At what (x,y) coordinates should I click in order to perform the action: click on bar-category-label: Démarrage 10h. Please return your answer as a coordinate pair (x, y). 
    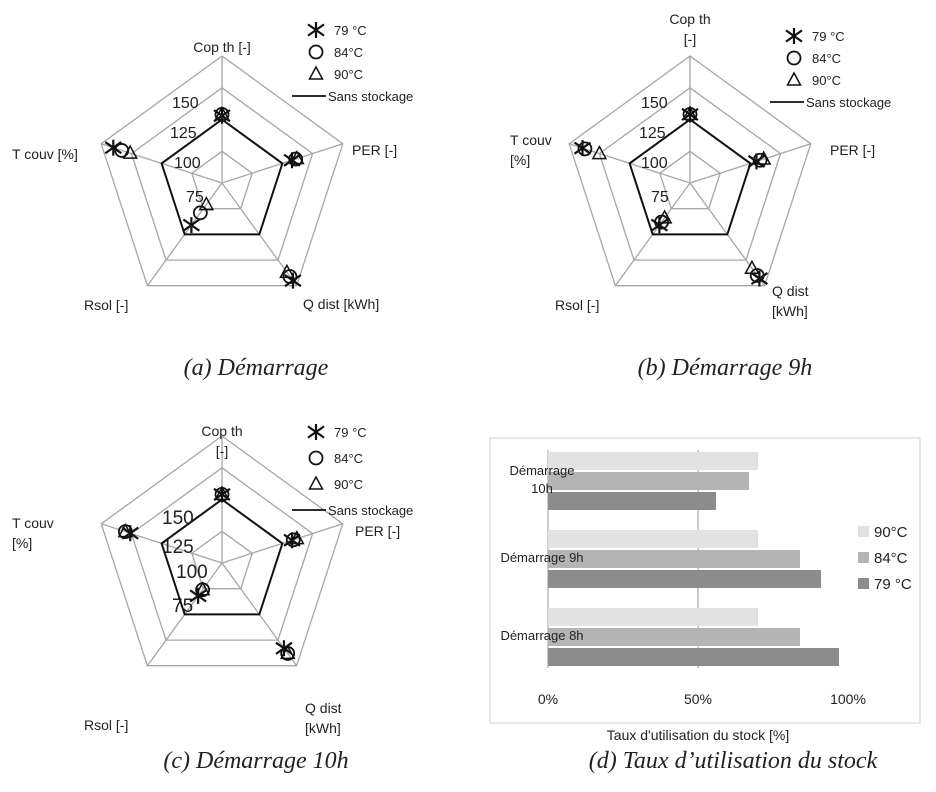
    Looking at the image, I should click on (541, 479).